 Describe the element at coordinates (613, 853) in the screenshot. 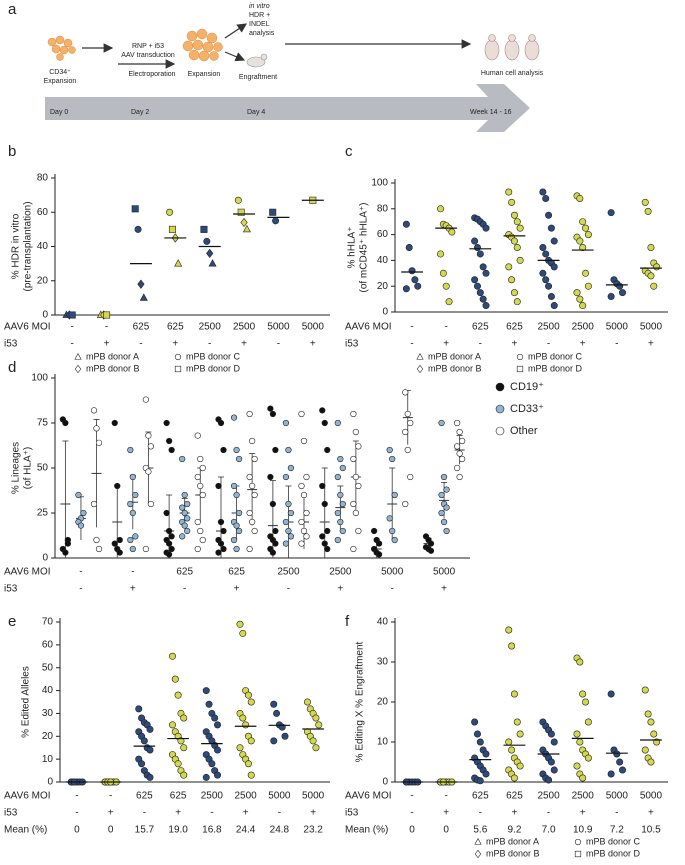

I see `legend-label: mPB donor D` at that location.